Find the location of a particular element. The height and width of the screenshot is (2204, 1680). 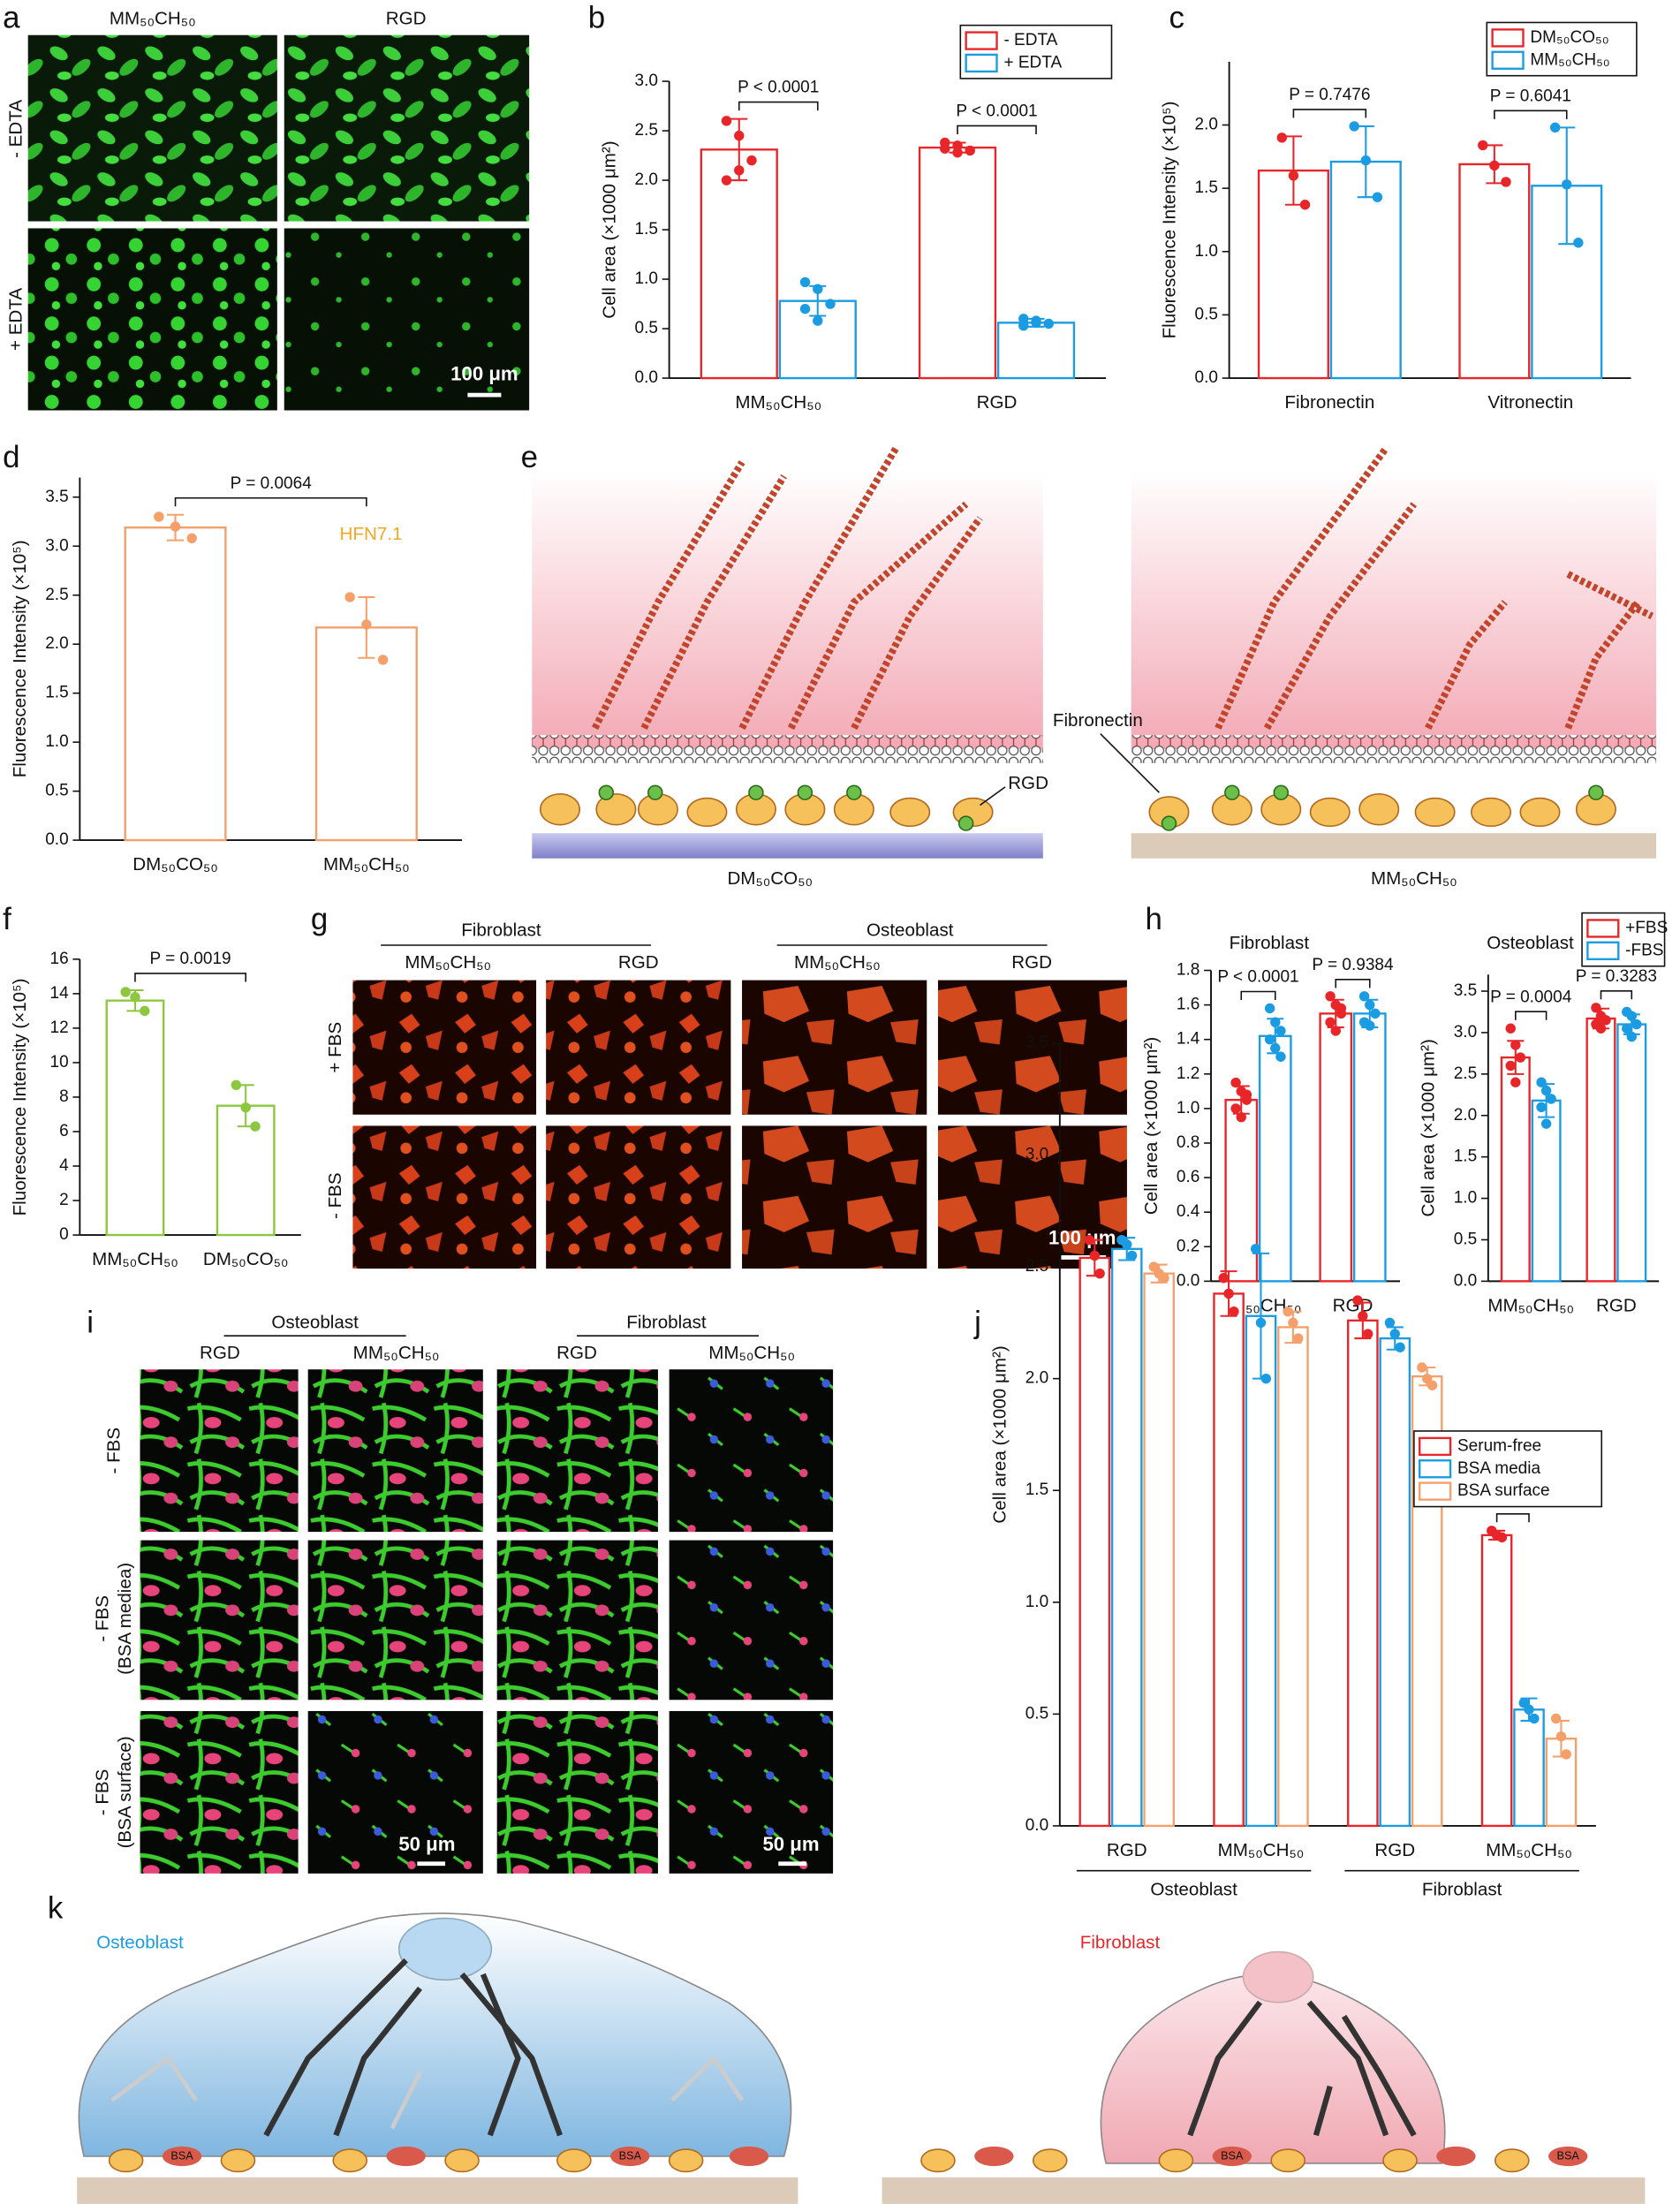

x-tick-label: Fibronectin is located at coordinates (1329, 402).